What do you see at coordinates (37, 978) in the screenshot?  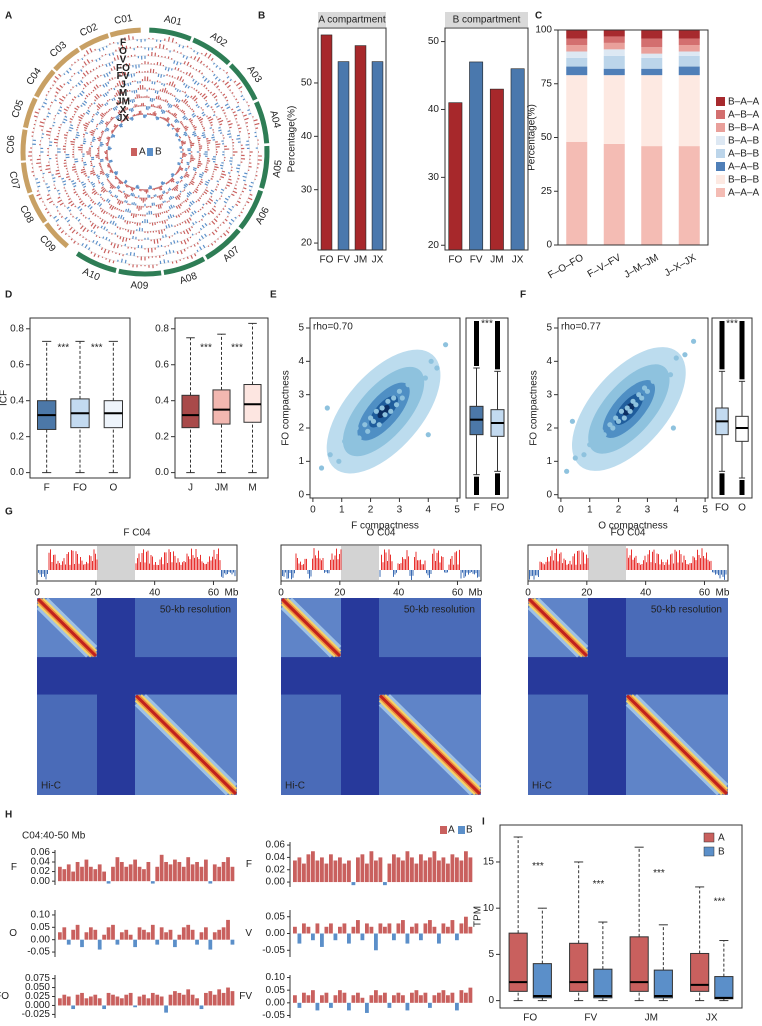 I see `y-tick-label: 0.075` at bounding box center [37, 978].